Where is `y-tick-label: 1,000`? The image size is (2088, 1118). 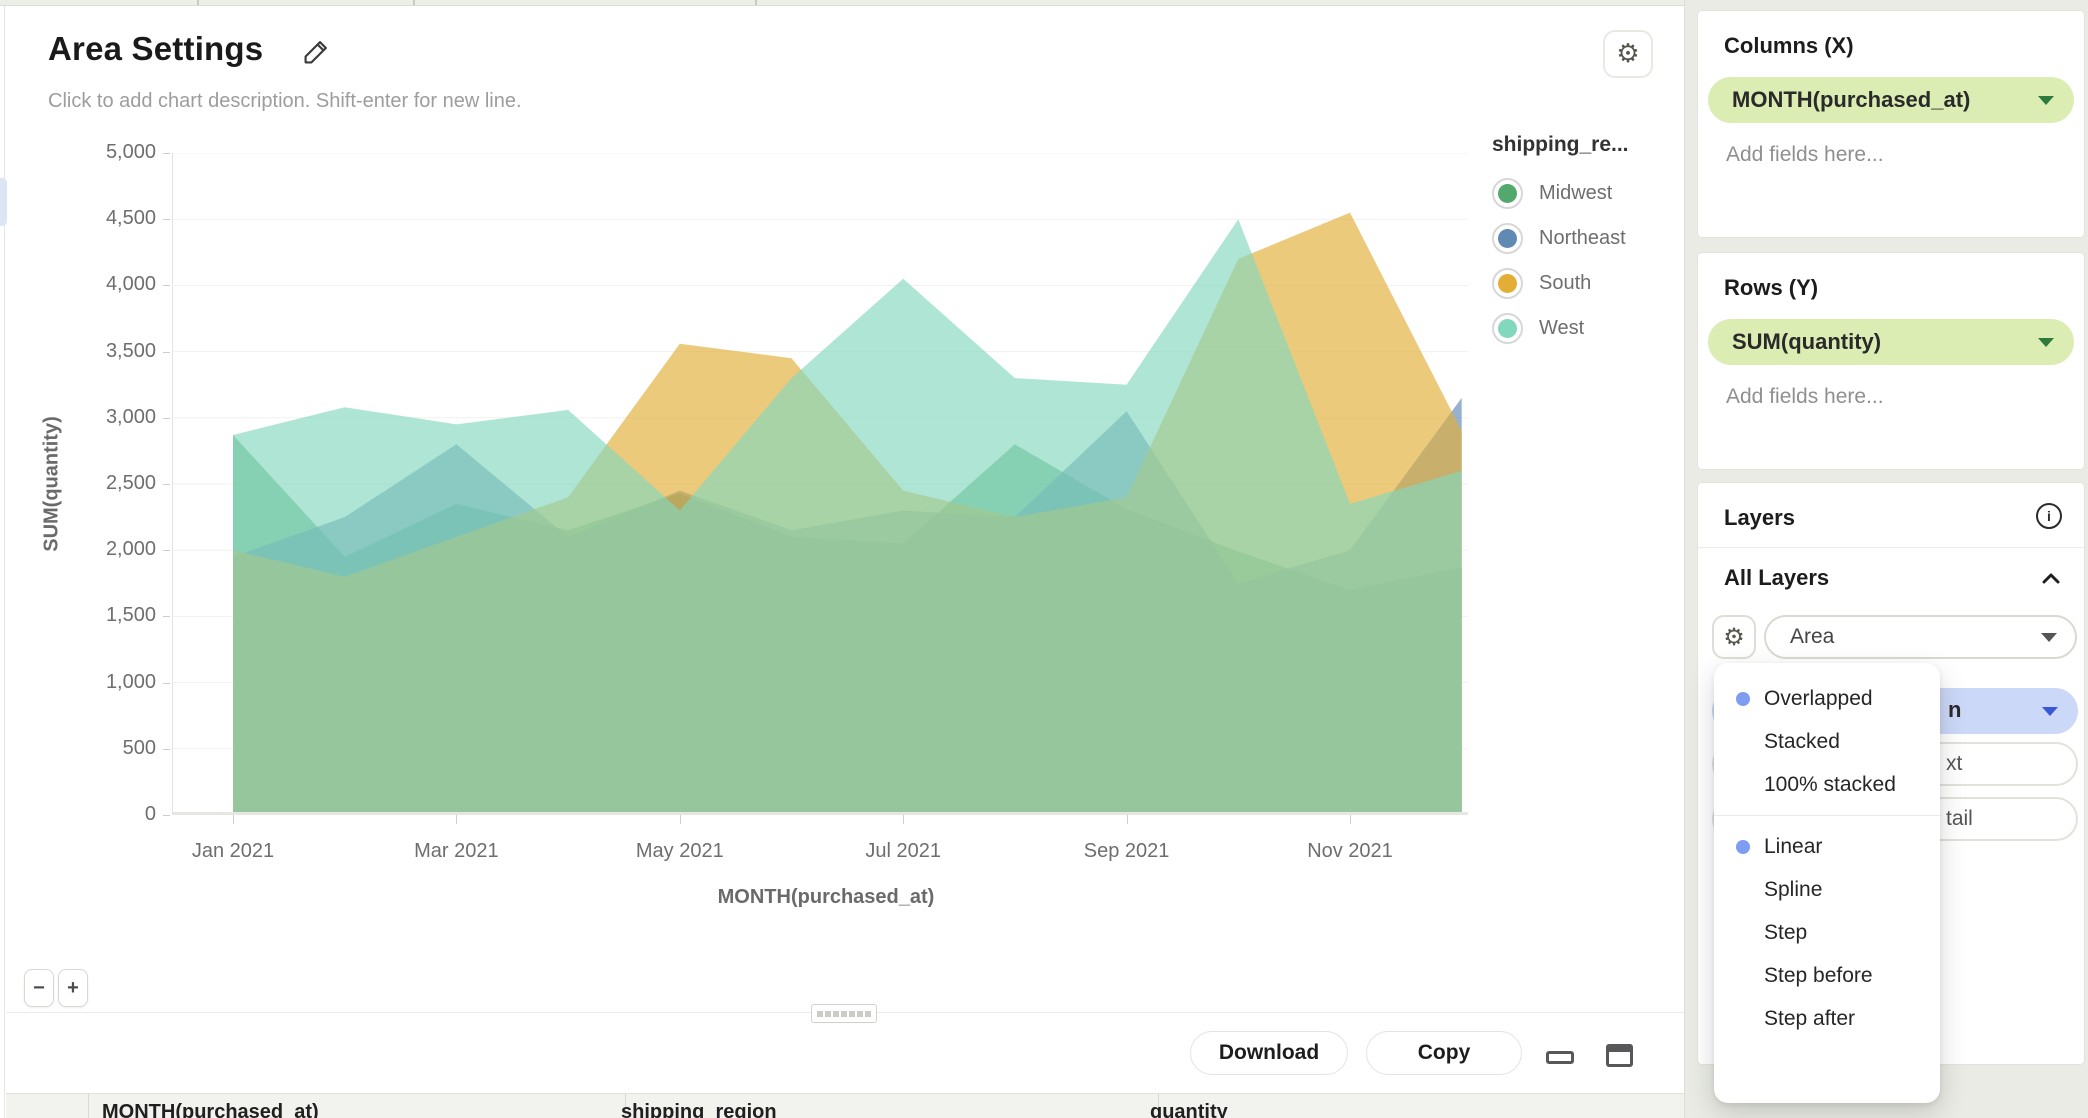 y-tick-label: 1,000 is located at coordinates (130, 681).